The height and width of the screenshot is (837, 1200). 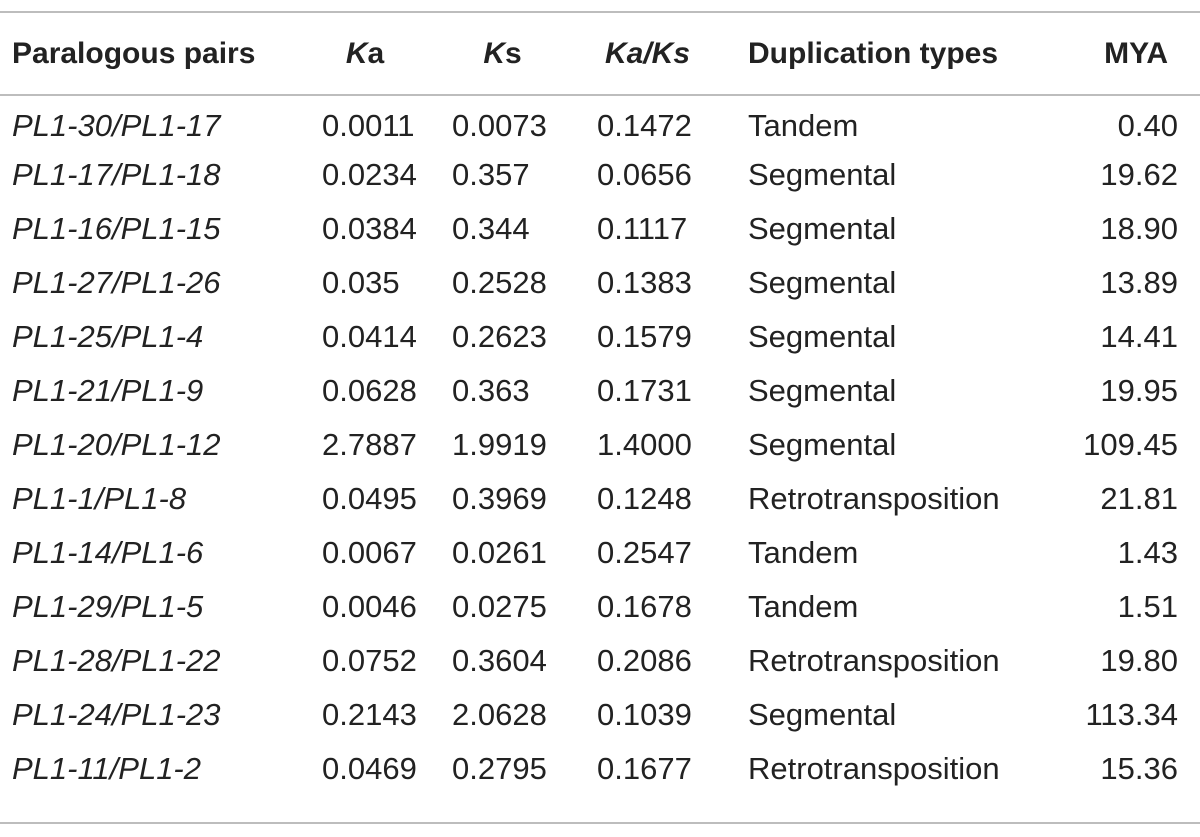 What do you see at coordinates (1147, 552) in the screenshot?
I see `cell-mya: 1.43` at bounding box center [1147, 552].